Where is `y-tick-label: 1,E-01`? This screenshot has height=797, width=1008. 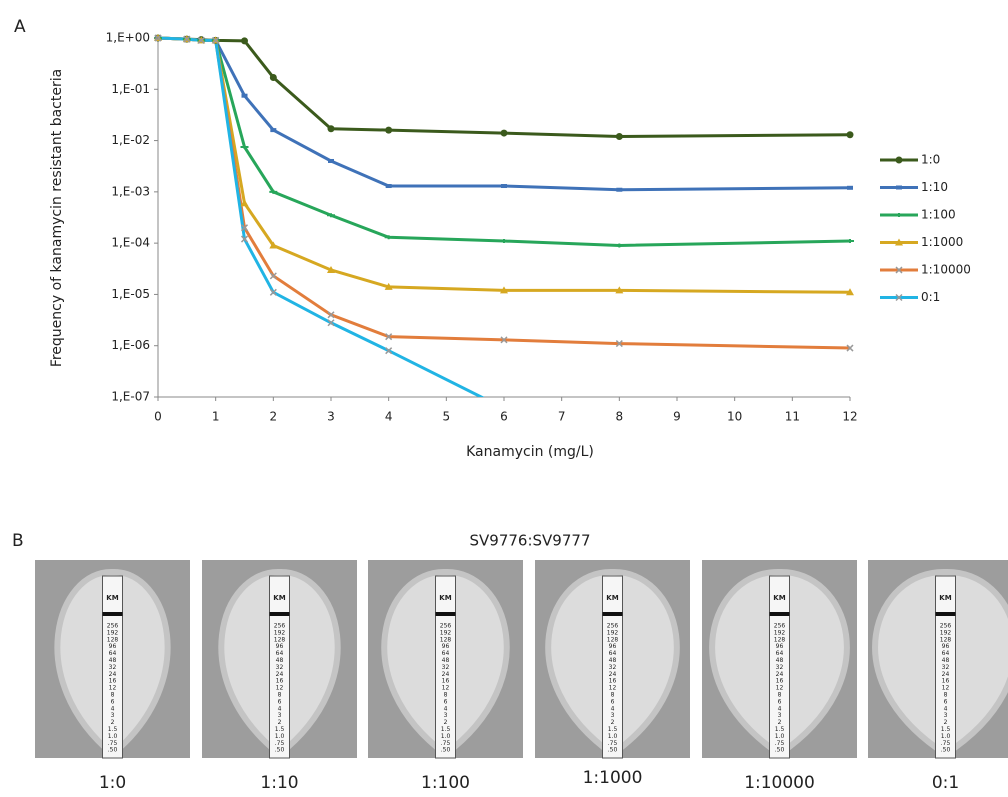
y-tick-label: 1,E-01 is located at coordinates (130, 89).